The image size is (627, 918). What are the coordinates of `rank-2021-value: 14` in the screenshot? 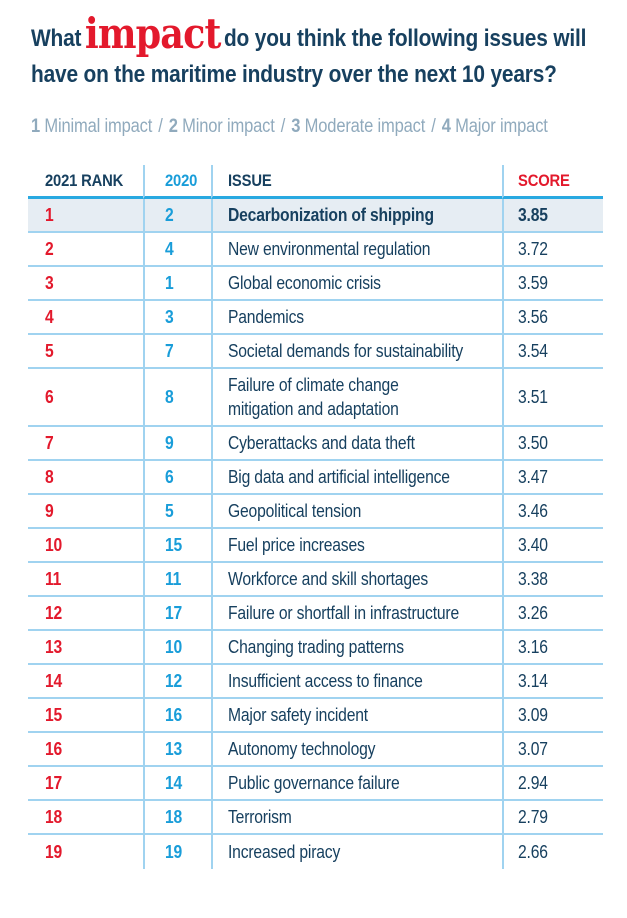 It's located at (54, 680).